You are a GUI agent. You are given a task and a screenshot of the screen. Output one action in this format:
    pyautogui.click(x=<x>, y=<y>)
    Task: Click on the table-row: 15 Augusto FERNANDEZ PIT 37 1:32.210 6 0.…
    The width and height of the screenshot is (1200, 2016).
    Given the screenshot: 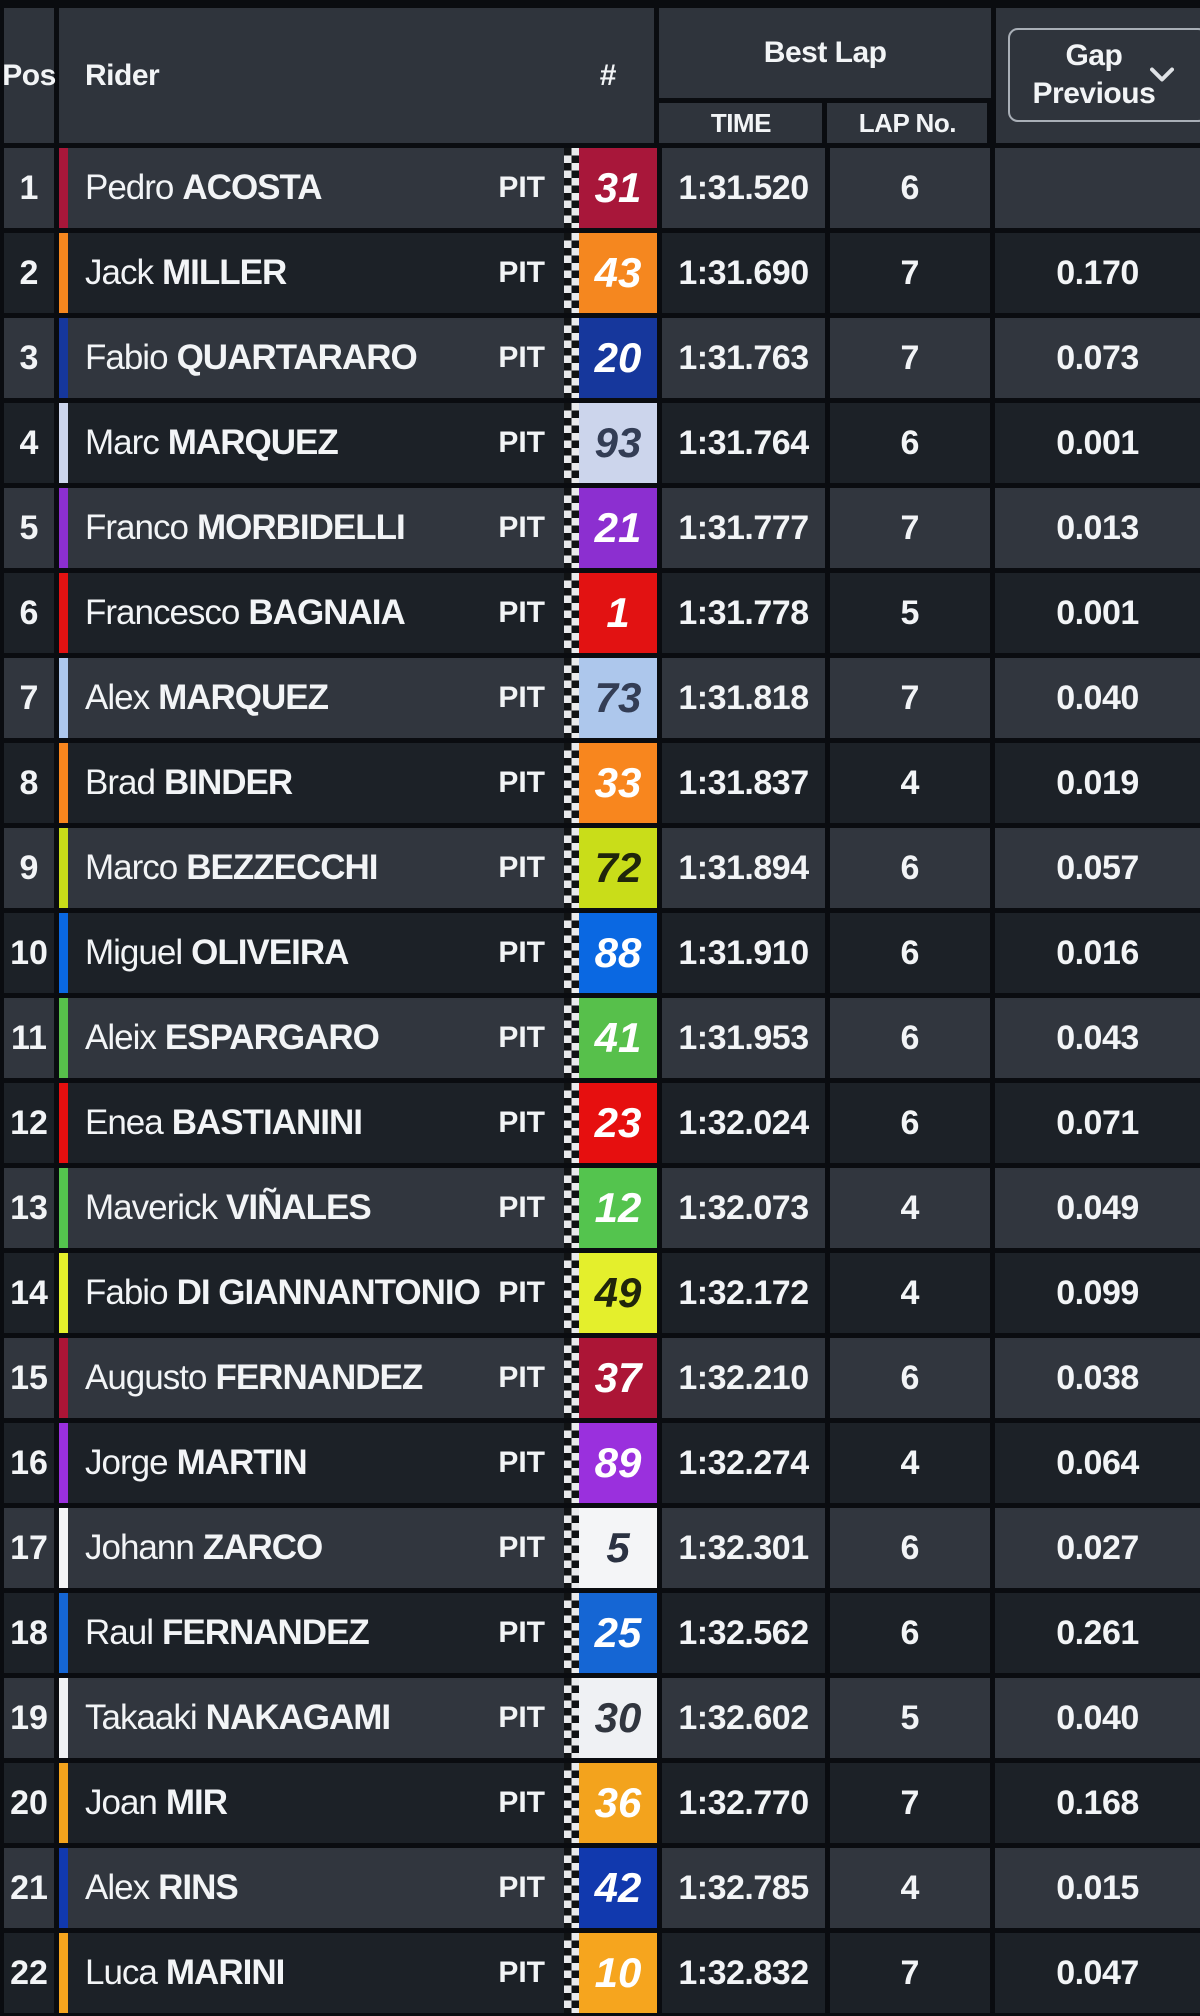 What is the action you would take?
    pyautogui.click(x=602, y=1378)
    